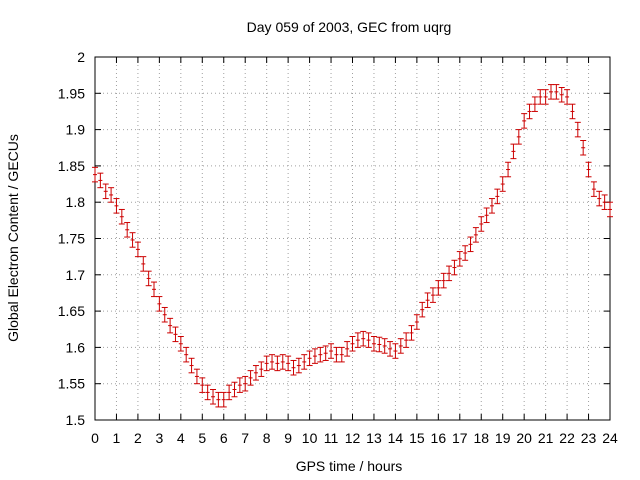  What do you see at coordinates (524, 438) in the screenshot?
I see `x-tick-label: 20` at bounding box center [524, 438].